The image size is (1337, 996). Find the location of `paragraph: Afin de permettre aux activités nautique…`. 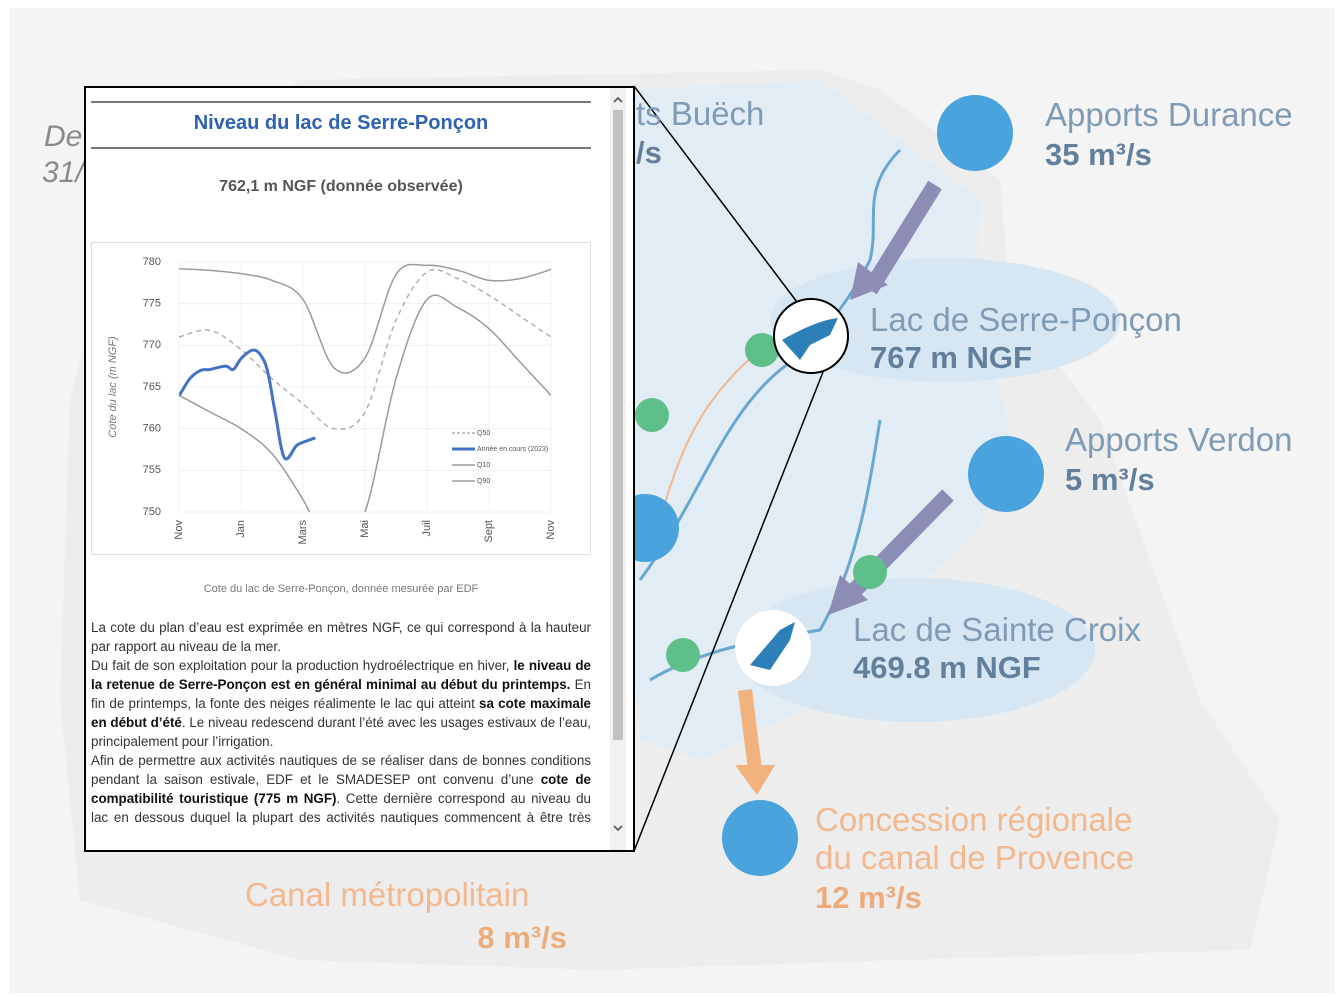

paragraph: Afin de permettre aux activités nautique… is located at coordinates (341, 791).